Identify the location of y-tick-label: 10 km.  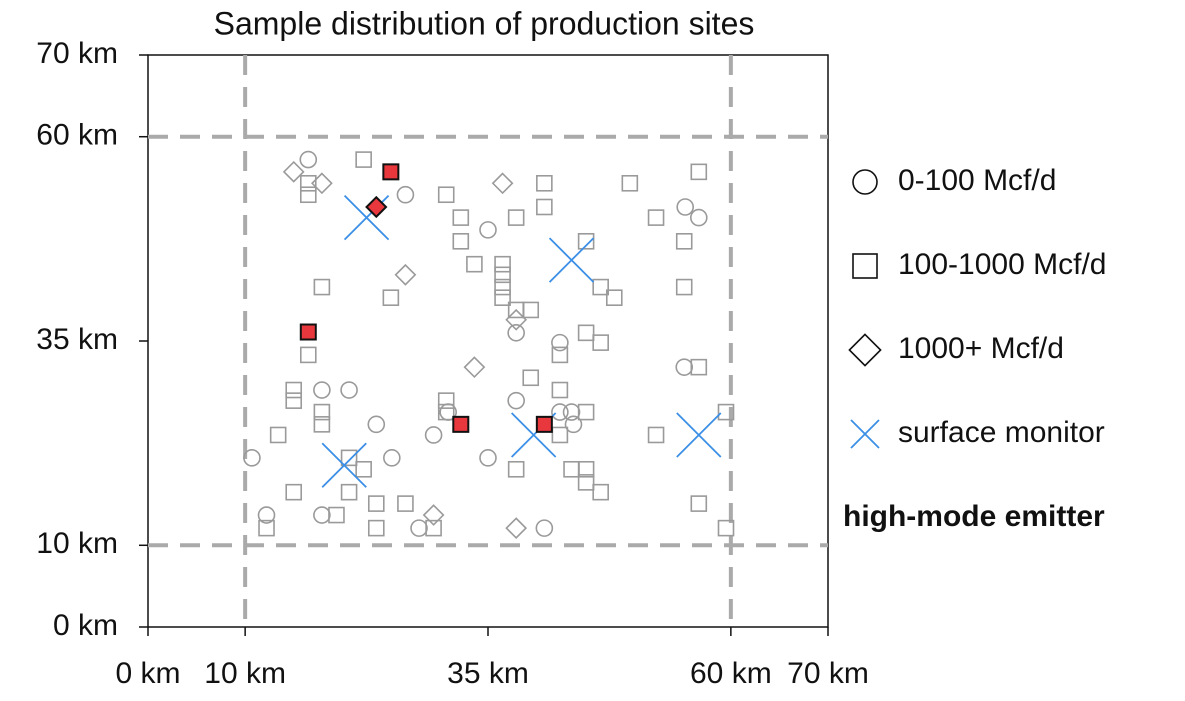
(77, 543).